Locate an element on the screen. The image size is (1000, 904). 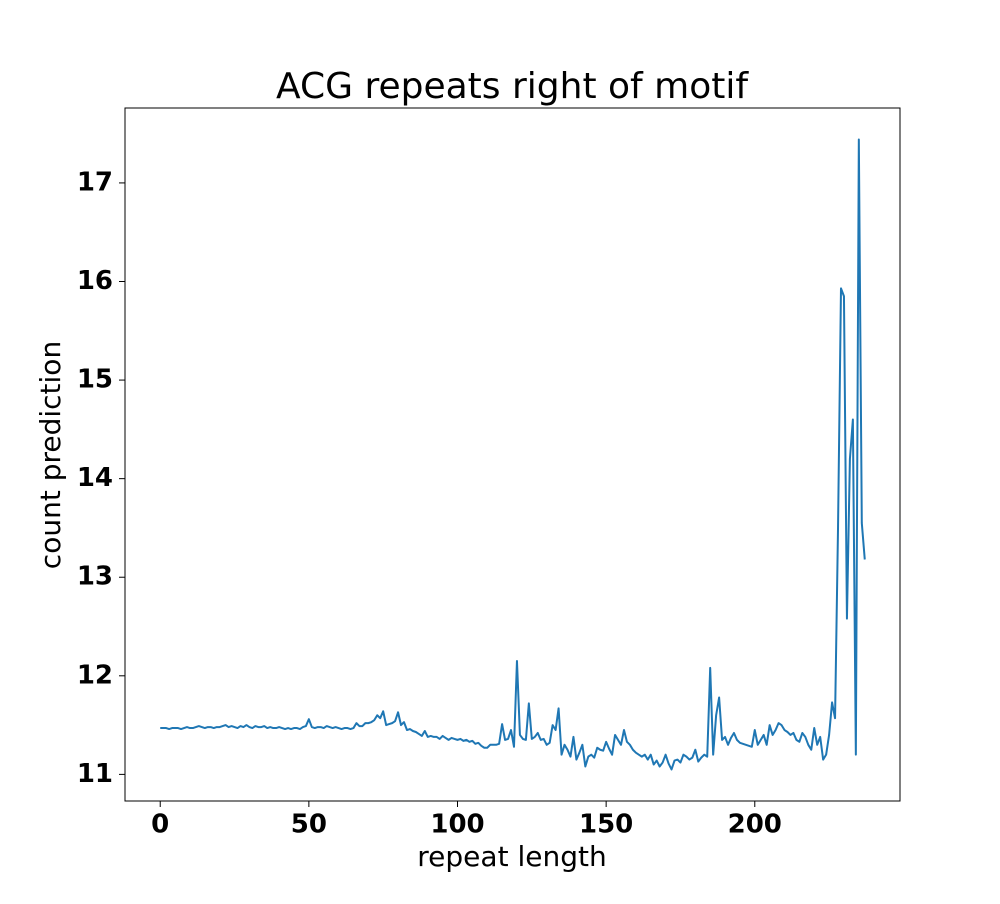
x-tick-label: 150 is located at coordinates (606, 825).